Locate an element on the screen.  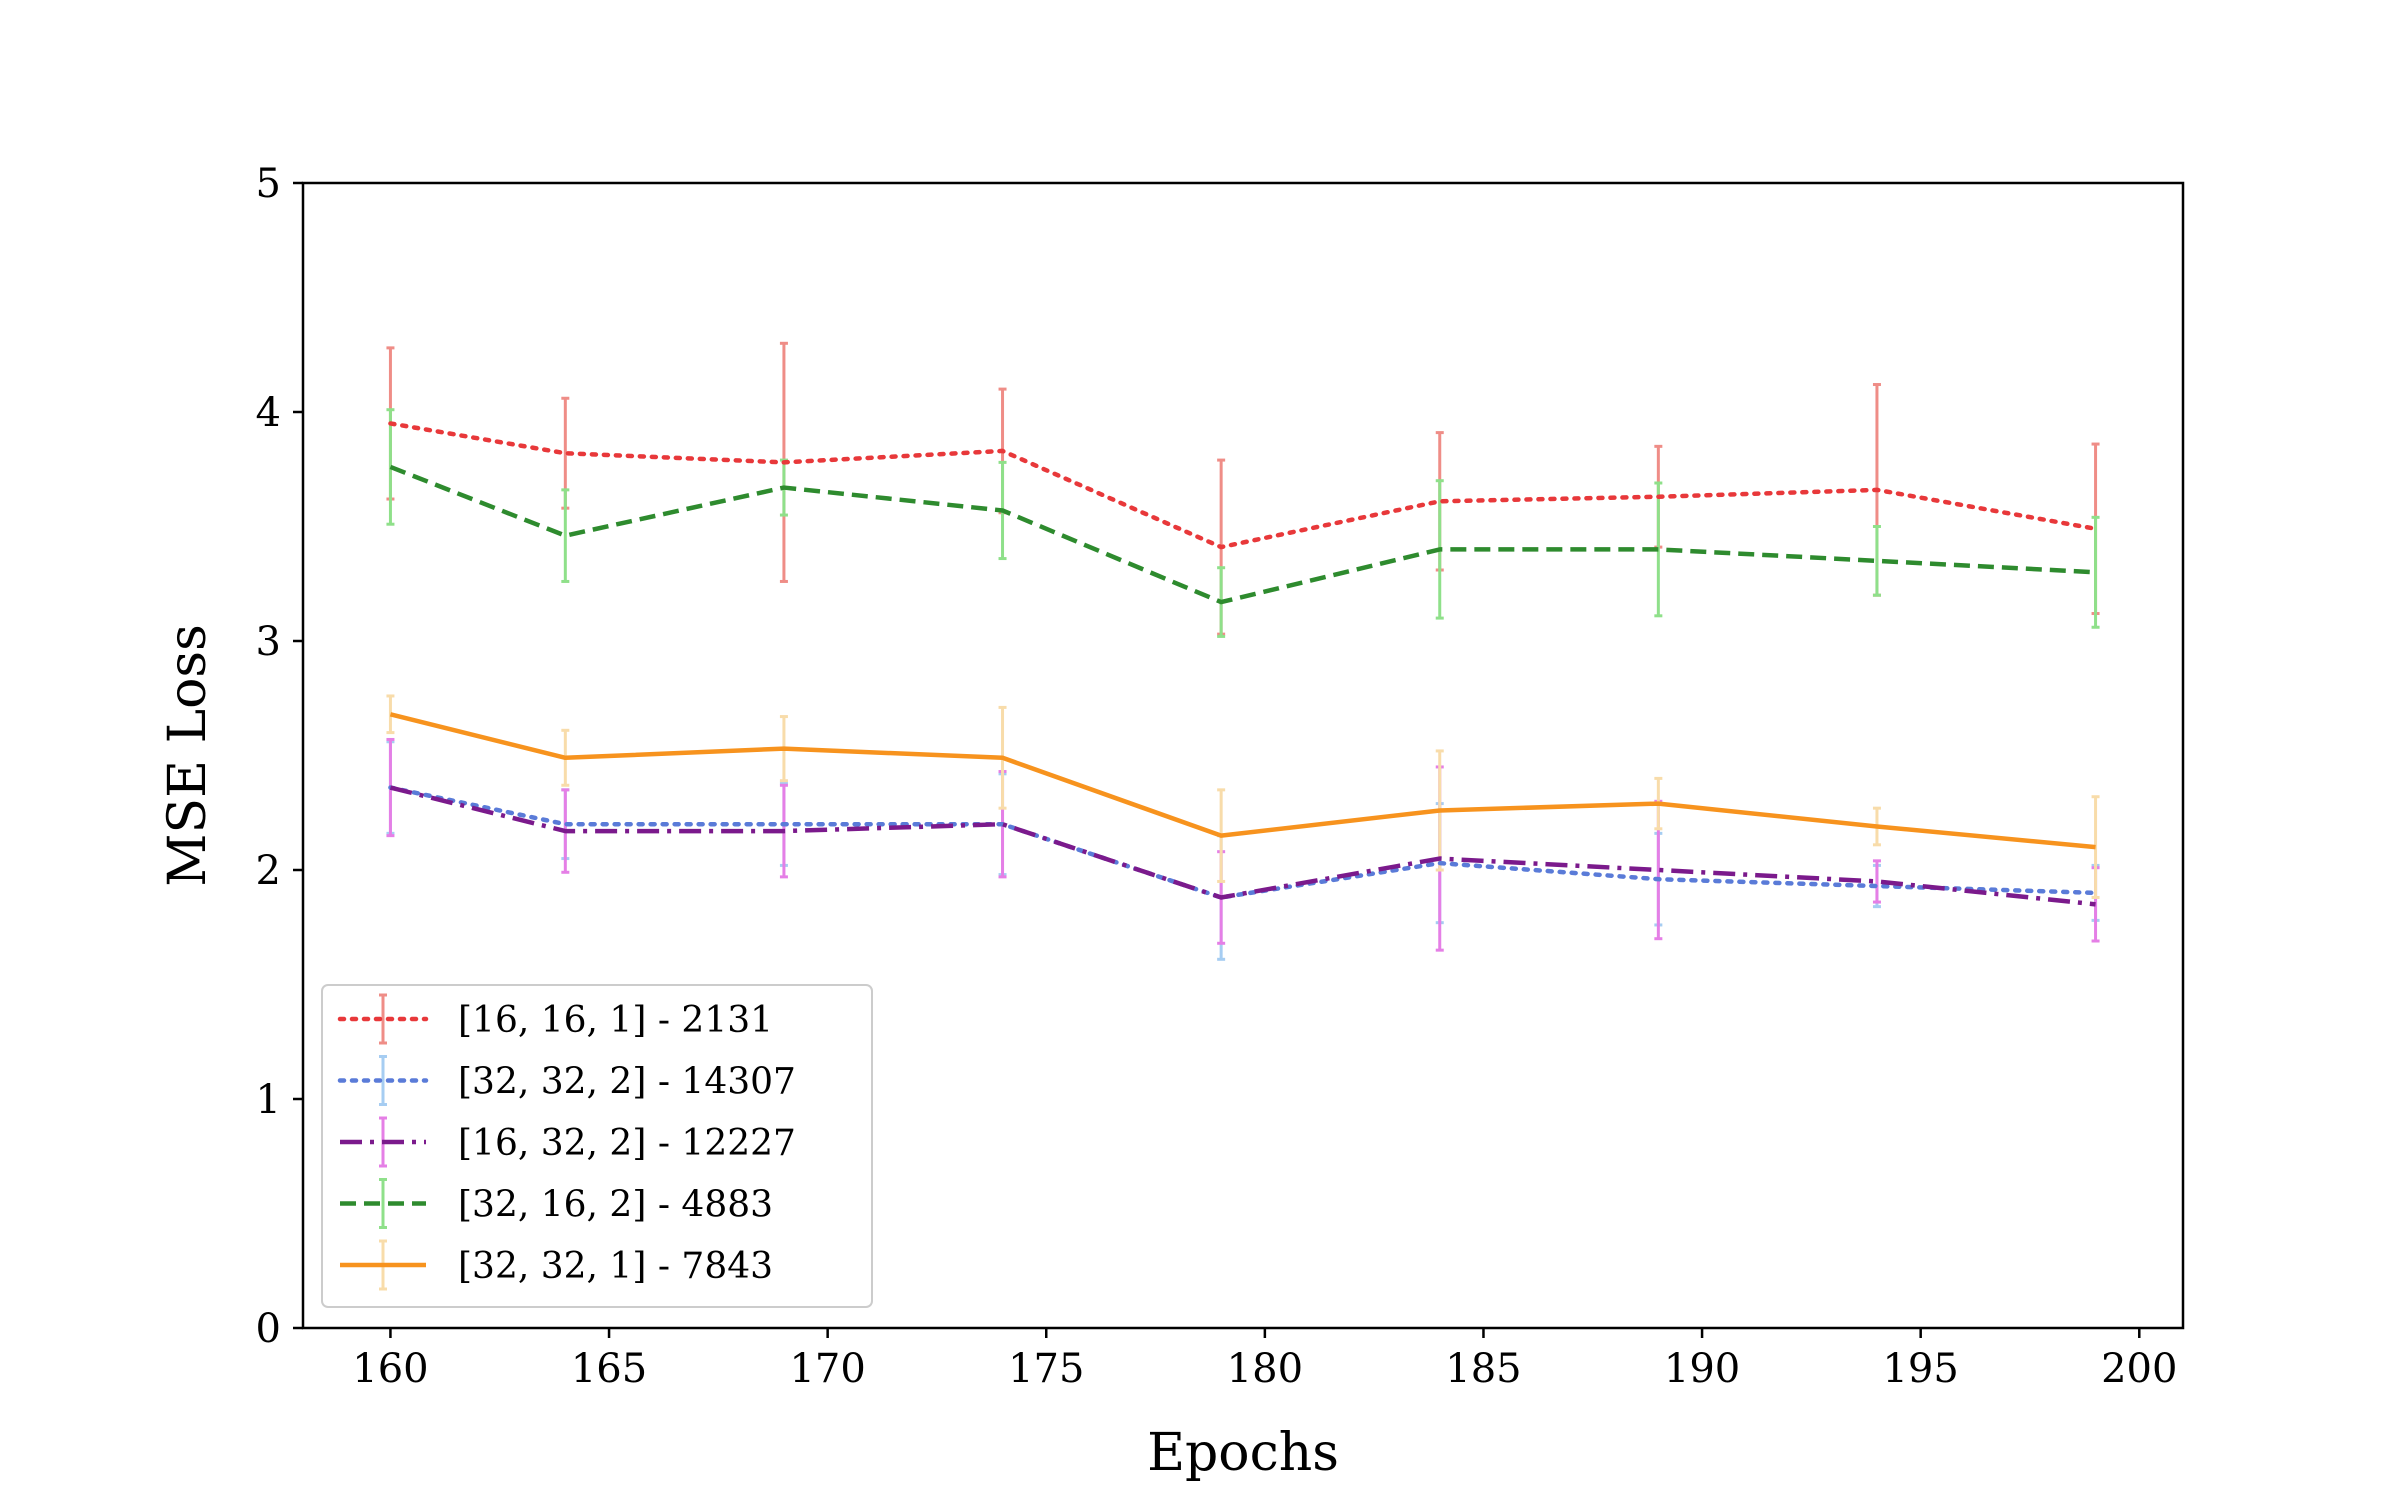
legend-frame is located at coordinates (597, 1146).